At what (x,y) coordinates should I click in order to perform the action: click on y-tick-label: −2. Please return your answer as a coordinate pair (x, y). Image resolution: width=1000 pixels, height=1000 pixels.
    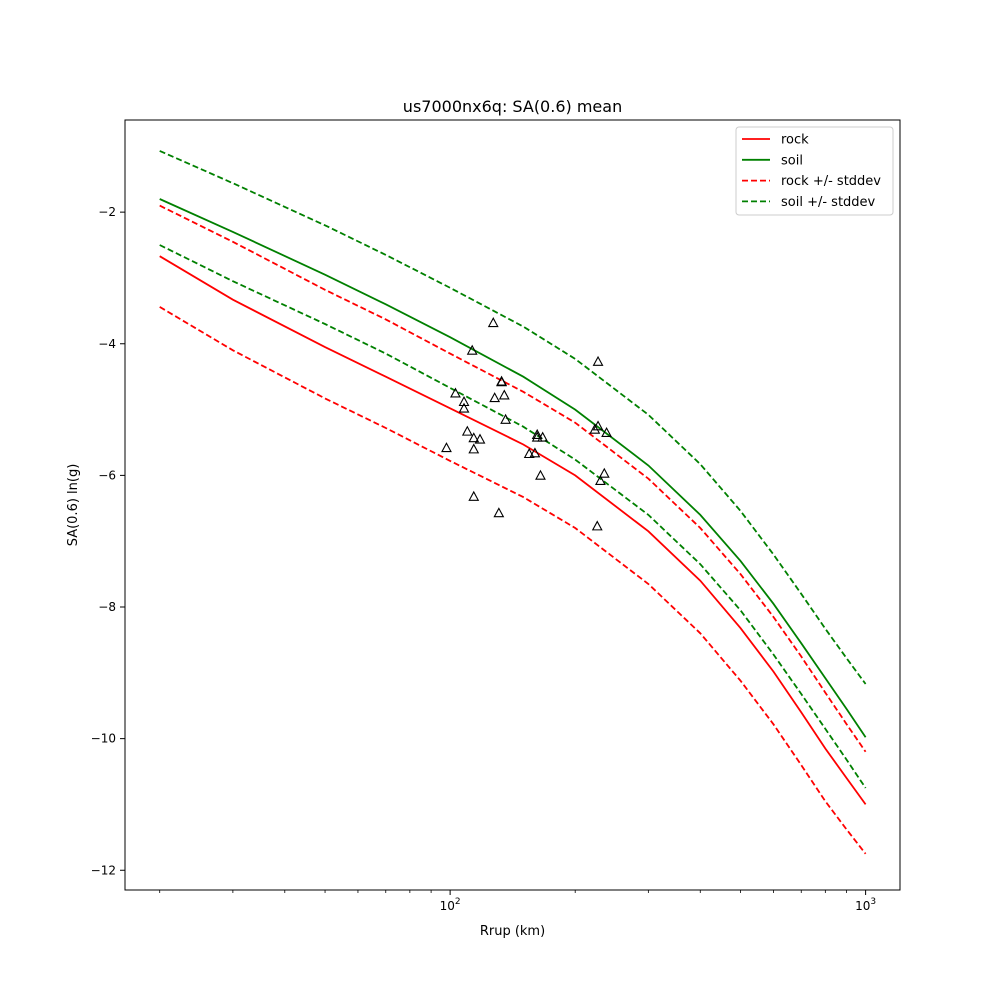
    Looking at the image, I should click on (107, 212).